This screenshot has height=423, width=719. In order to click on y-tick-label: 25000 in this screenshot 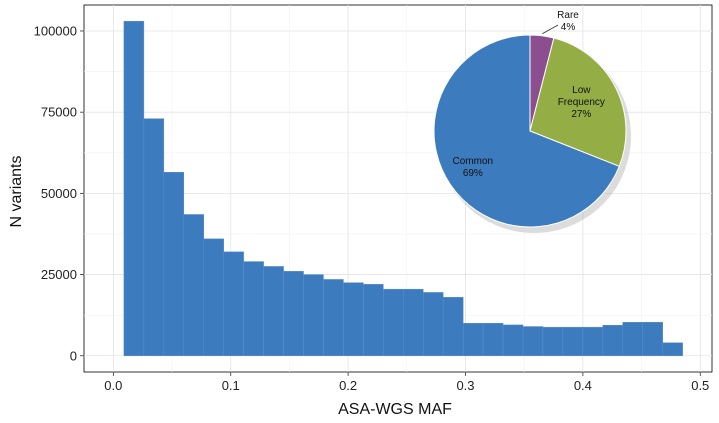, I will do `click(59, 274)`.